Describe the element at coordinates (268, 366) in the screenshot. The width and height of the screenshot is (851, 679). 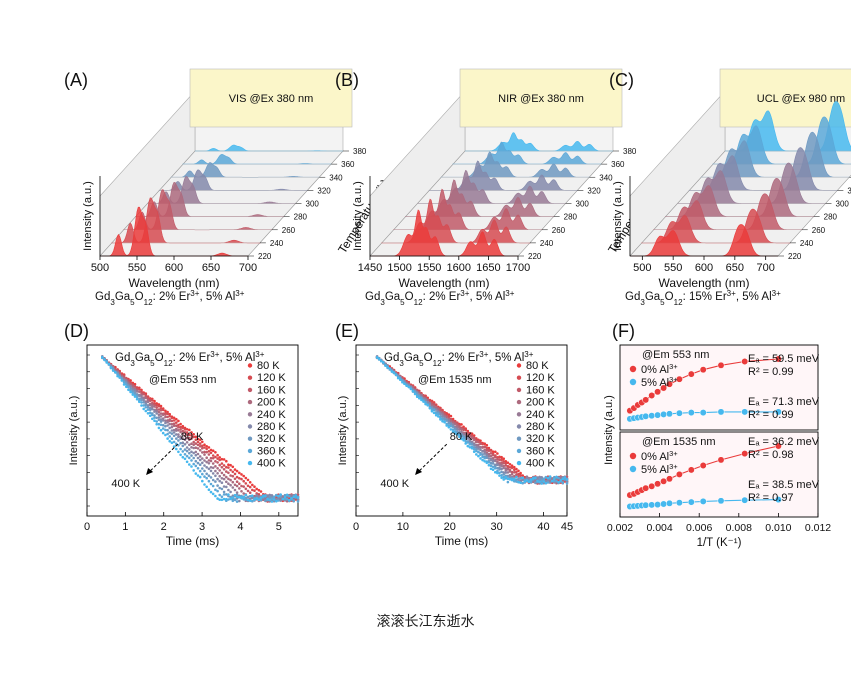
I see `legend-label: 80 K` at that location.